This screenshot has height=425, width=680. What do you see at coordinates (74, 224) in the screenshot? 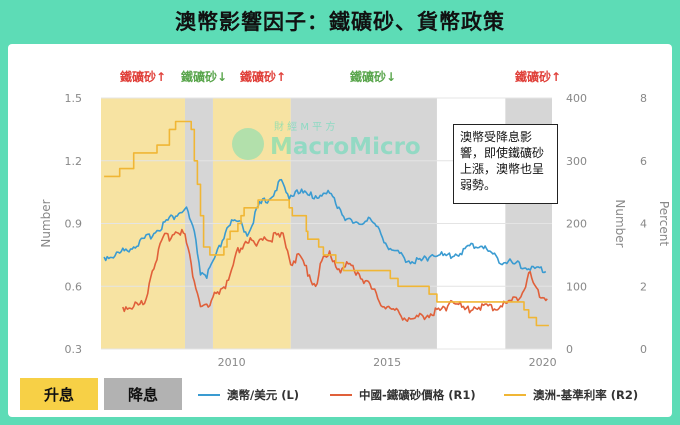
I see `y-left-tick-2: 0.9` at bounding box center [74, 224].